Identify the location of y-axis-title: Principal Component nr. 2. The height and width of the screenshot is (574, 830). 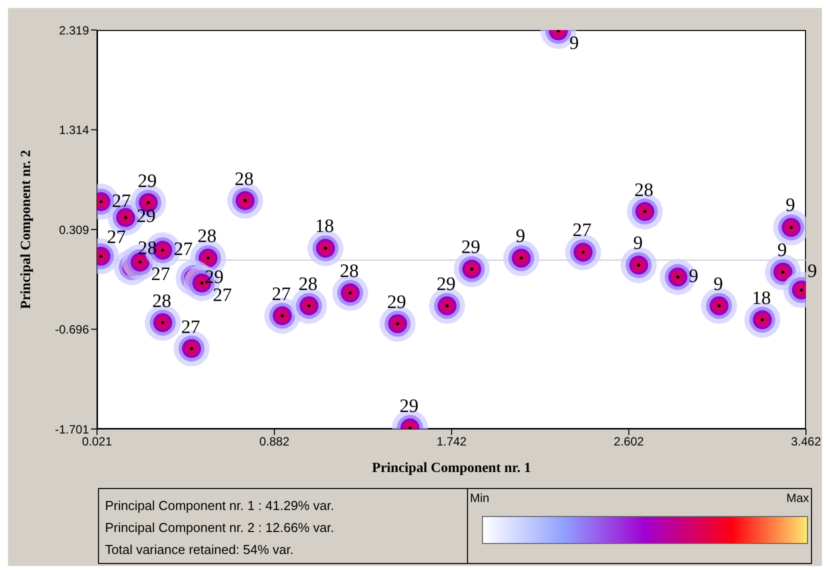
(26, 229).